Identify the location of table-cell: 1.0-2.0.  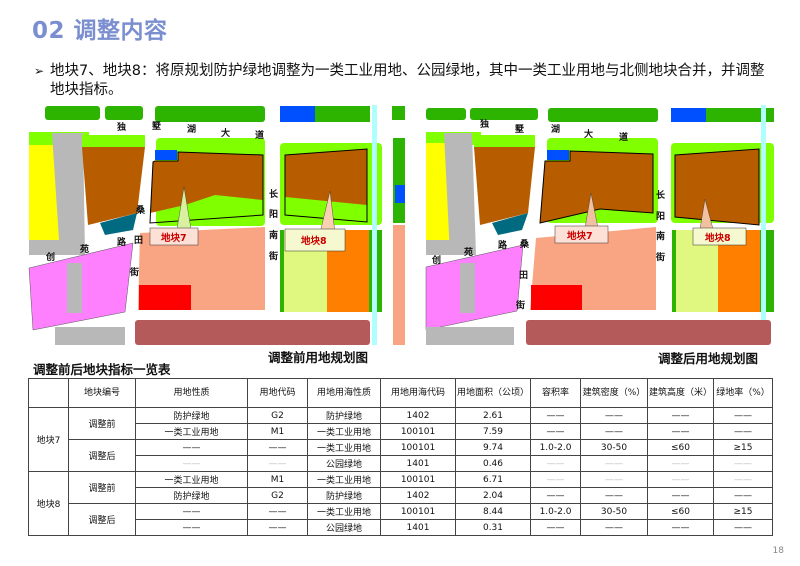
(555, 511).